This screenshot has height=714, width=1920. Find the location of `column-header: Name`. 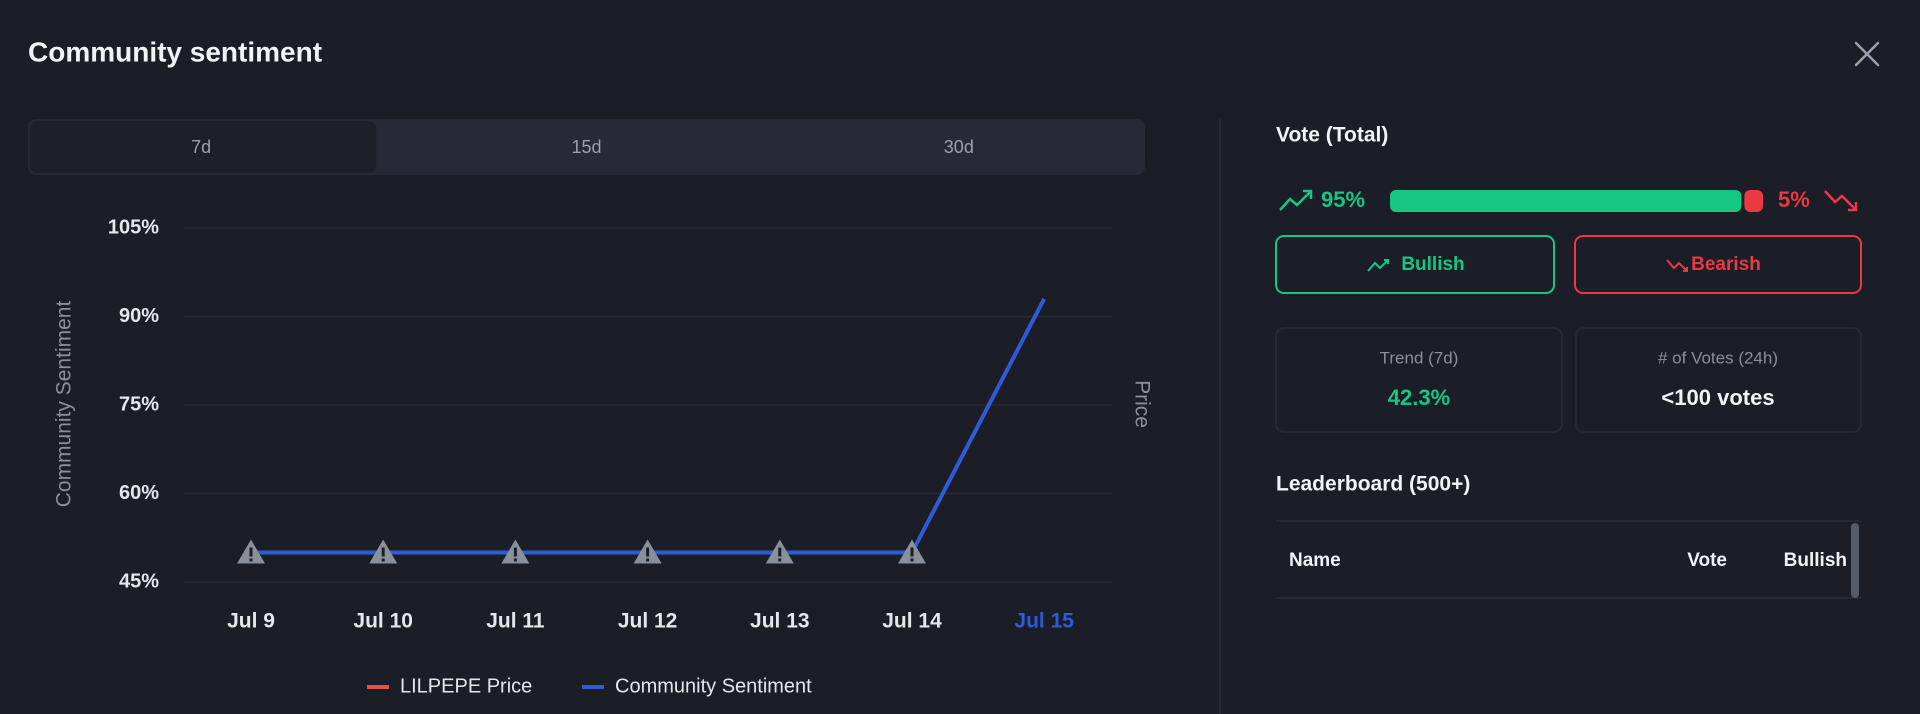

column-header: Name is located at coordinates (1315, 560).